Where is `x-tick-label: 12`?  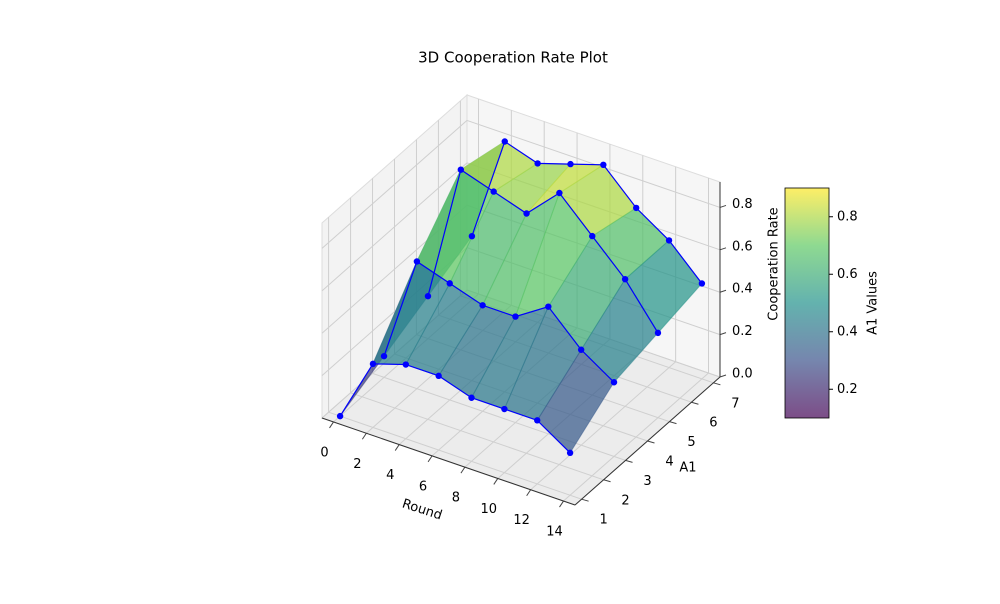 x-tick-label: 12 is located at coordinates (521, 520).